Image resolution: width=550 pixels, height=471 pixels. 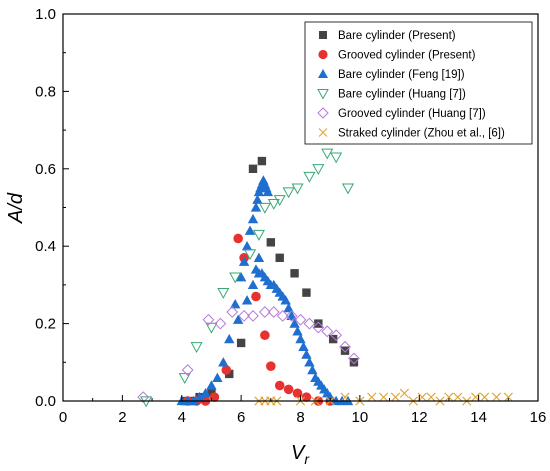 I want to click on x-axis-title-main: V, so click(x=298, y=453).